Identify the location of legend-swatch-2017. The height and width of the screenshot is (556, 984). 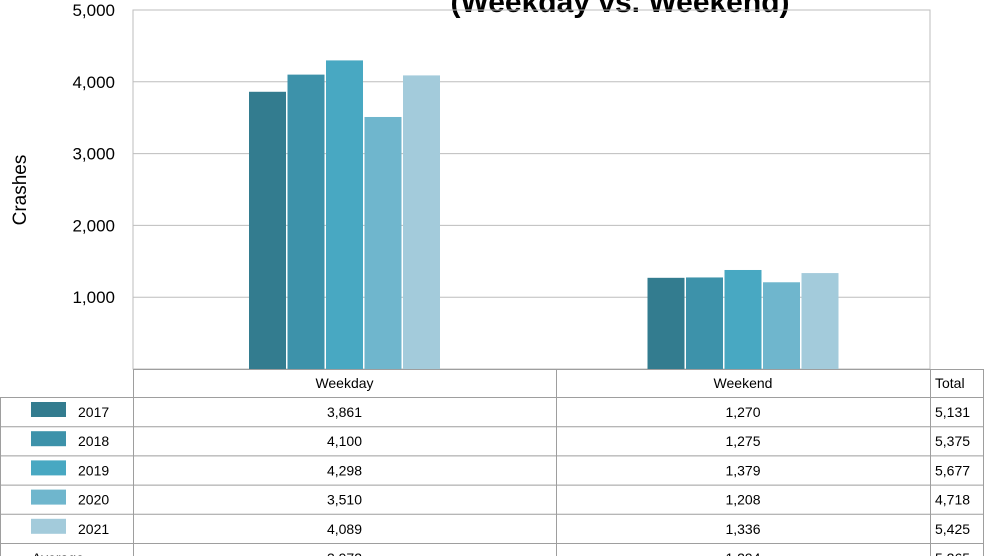
(48, 409).